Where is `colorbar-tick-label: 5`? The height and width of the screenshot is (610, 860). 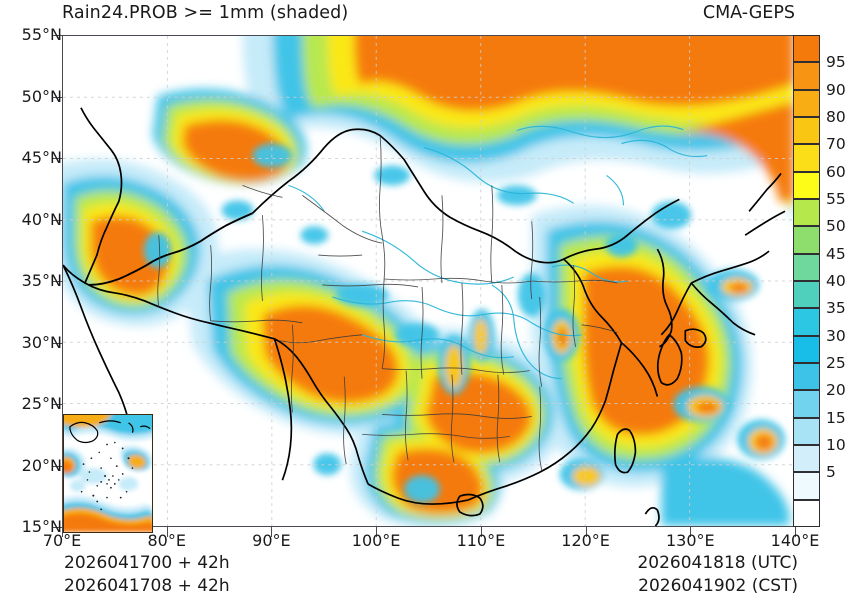 colorbar-tick-label: 5 is located at coordinates (831, 472).